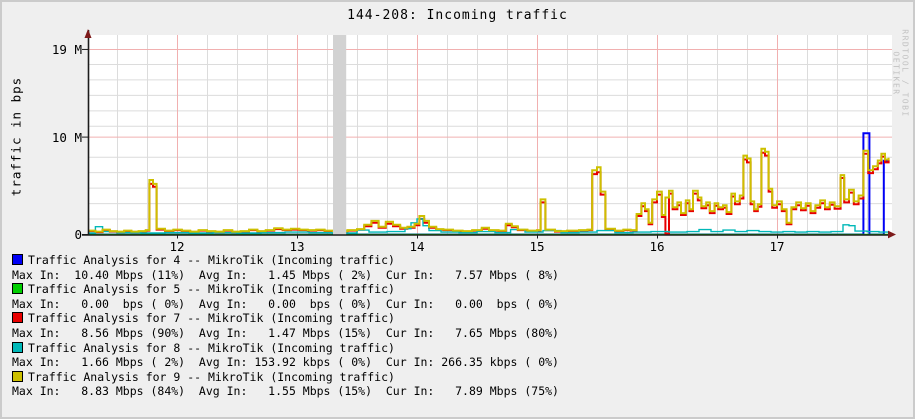  What do you see at coordinates (66, 49) in the screenshot?
I see `y-tick-19m: 19 M` at bounding box center [66, 49].